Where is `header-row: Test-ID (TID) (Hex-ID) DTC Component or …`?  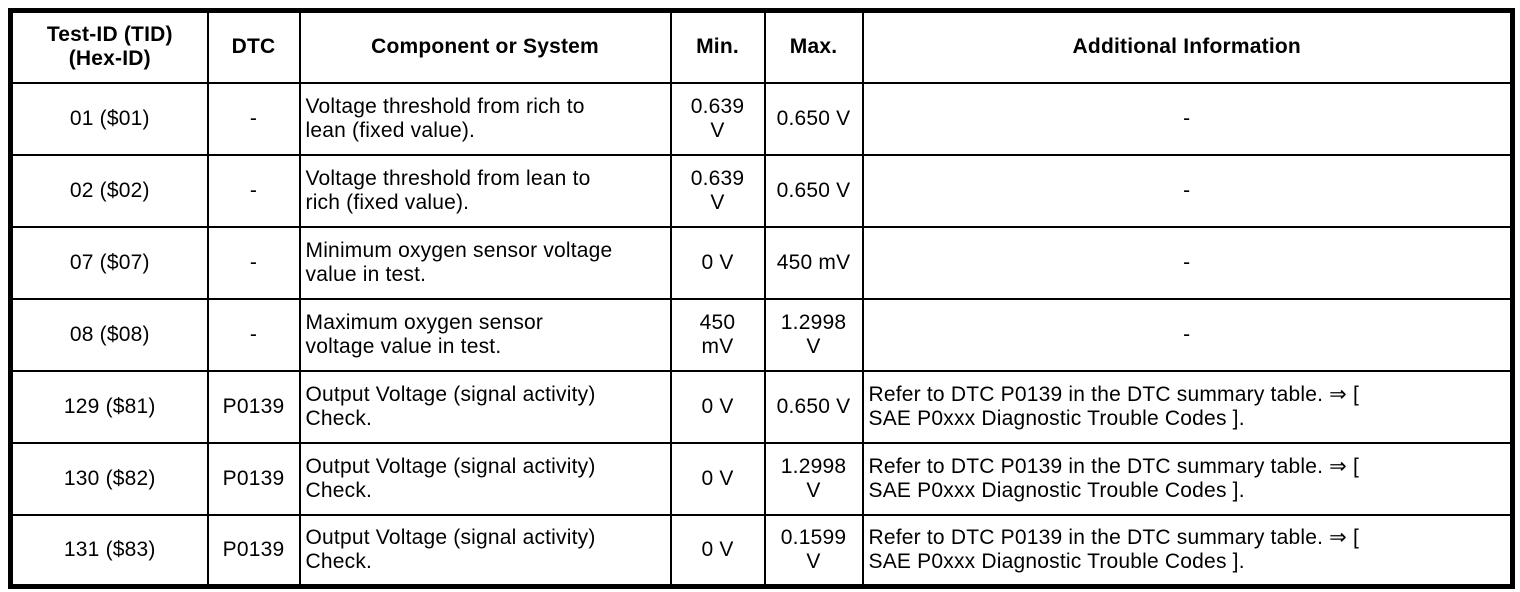
header-row: Test-ID (TID) (Hex-ID) DTC Component or … is located at coordinates (761, 46).